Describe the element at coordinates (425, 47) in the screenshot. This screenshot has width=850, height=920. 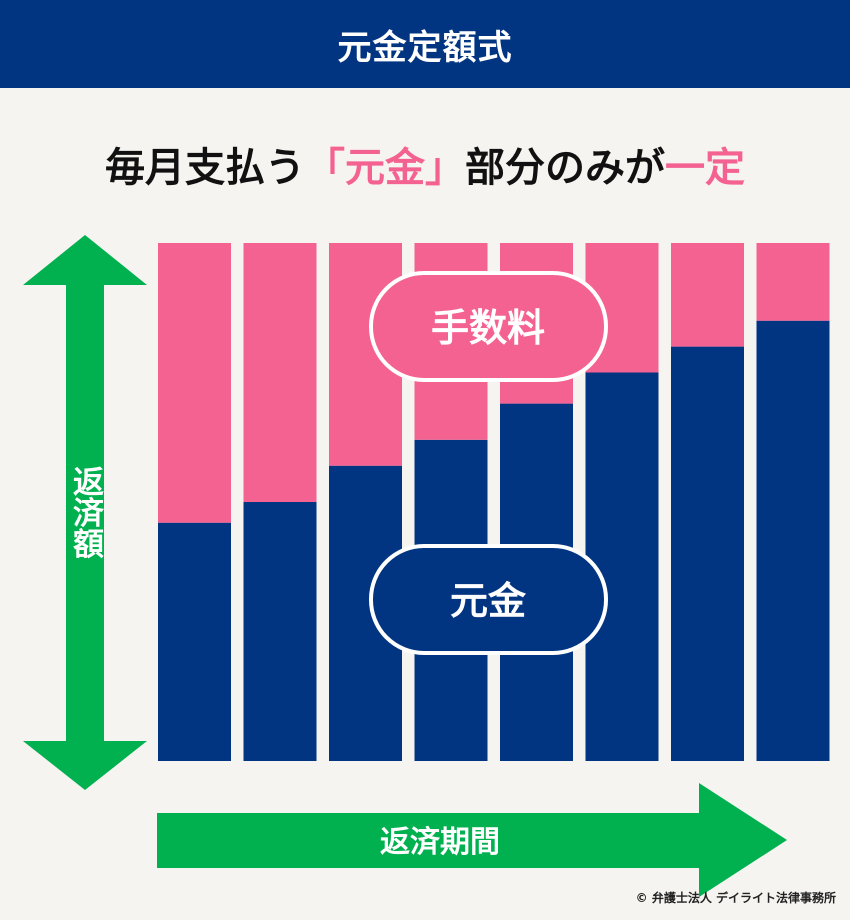
I see `header-title: 元金定額式` at that location.